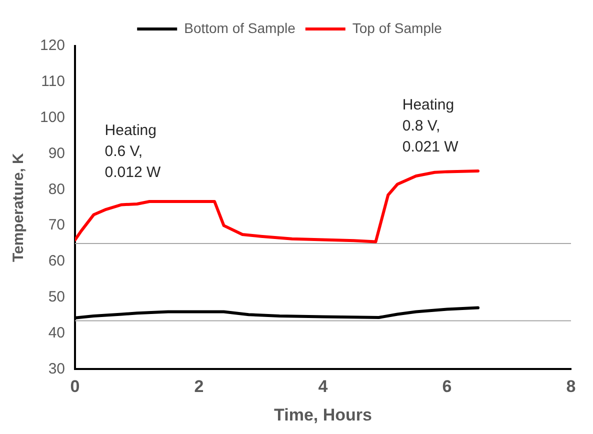 Image resolution: width=593 pixels, height=434 pixels. Describe the element at coordinates (19, 207) in the screenshot. I see `y-axis-title: Temperature, K` at that location.